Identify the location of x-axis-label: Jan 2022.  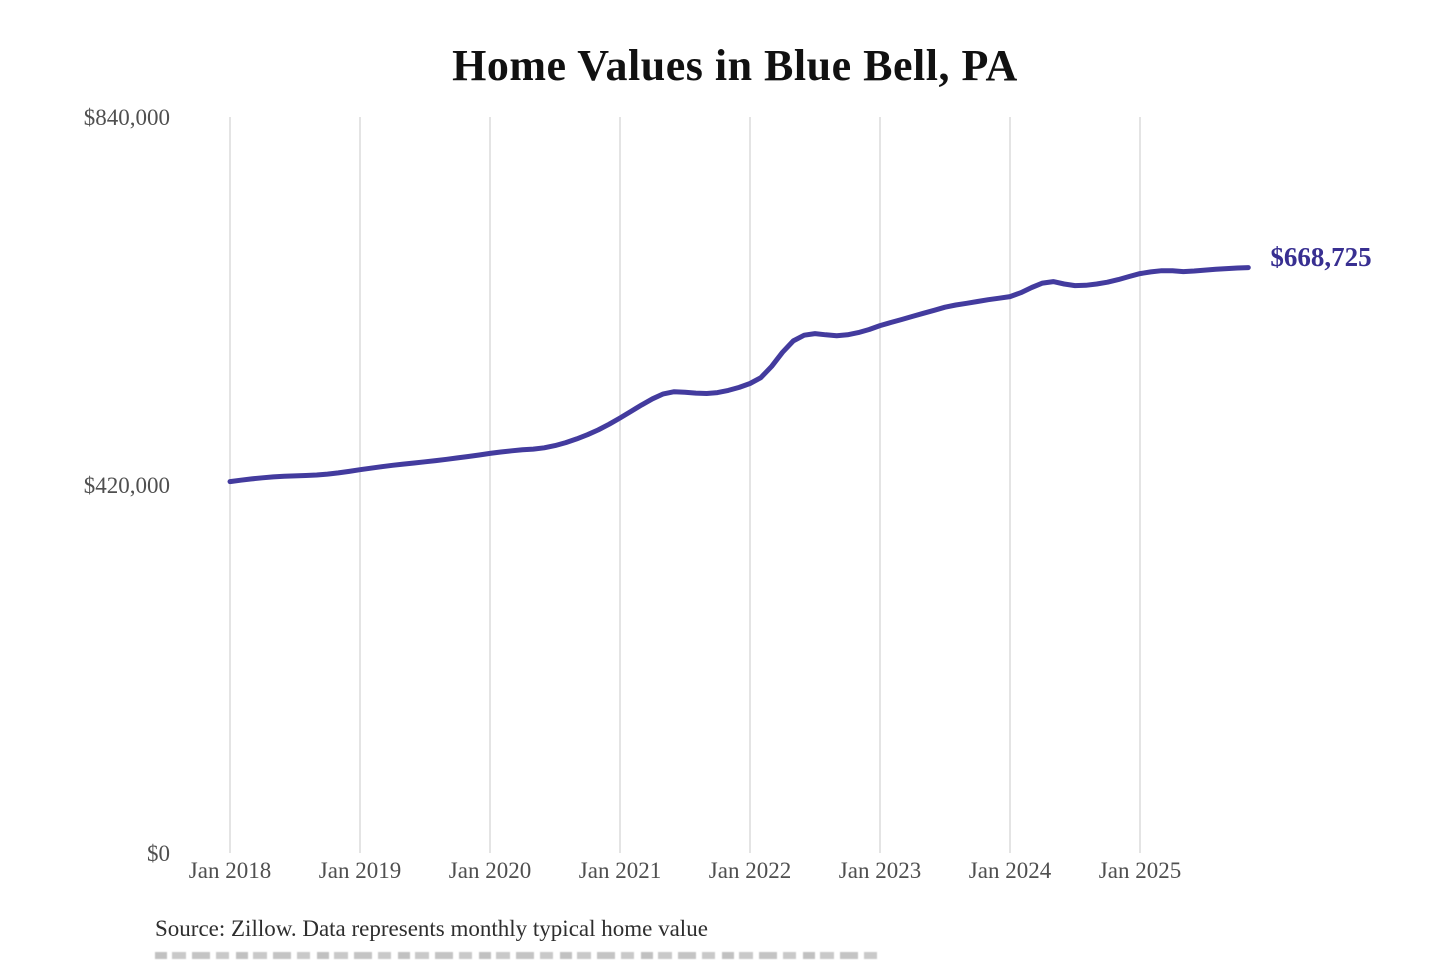
(750, 870).